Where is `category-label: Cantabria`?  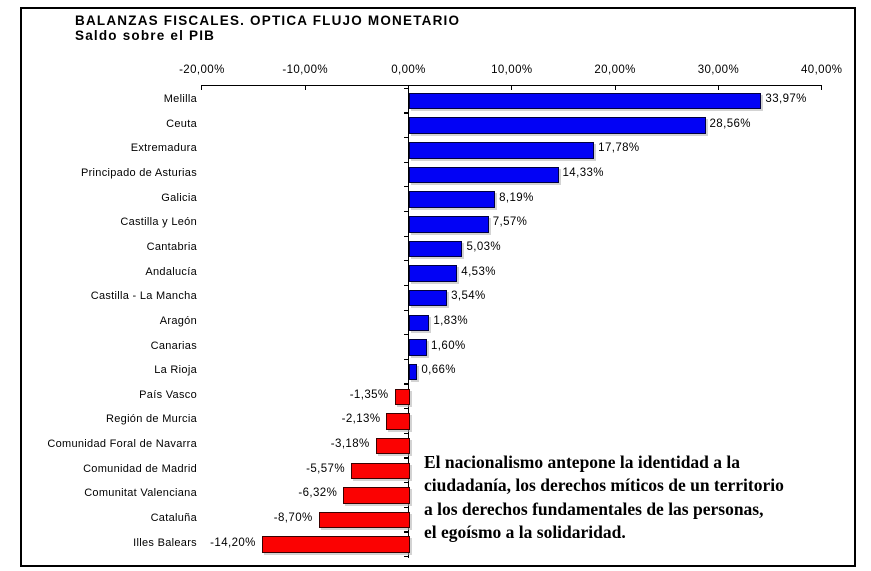 category-label: Cantabria is located at coordinates (171, 246).